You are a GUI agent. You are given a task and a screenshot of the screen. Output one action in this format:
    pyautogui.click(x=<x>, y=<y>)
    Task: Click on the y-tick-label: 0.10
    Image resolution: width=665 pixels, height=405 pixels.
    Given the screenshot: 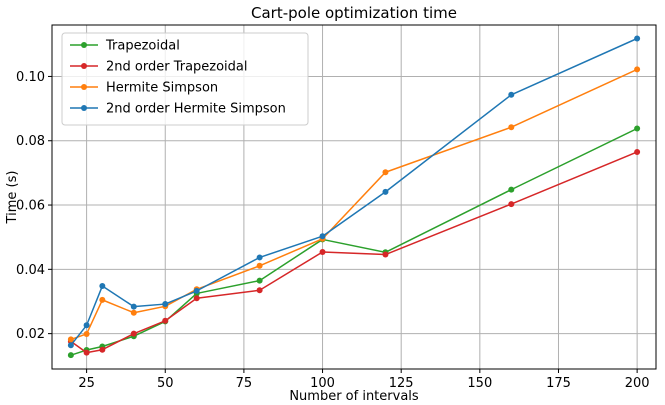 What is the action you would take?
    pyautogui.click(x=30, y=77)
    